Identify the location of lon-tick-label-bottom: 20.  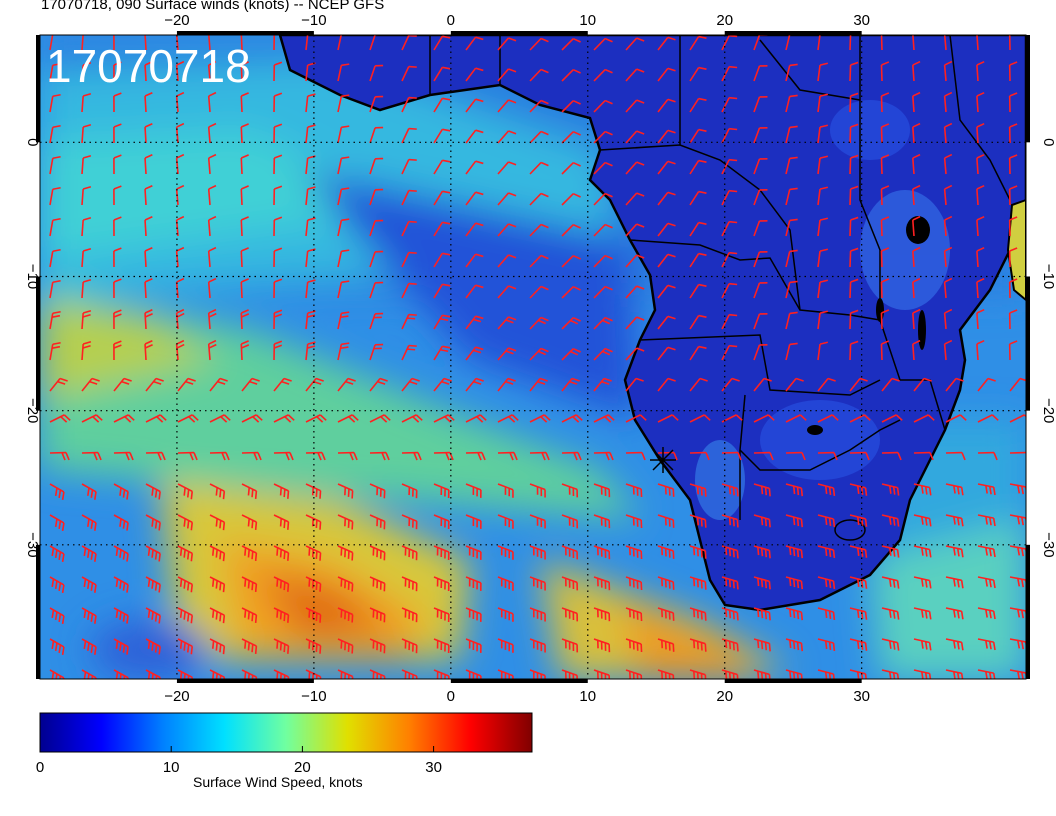
(724, 696).